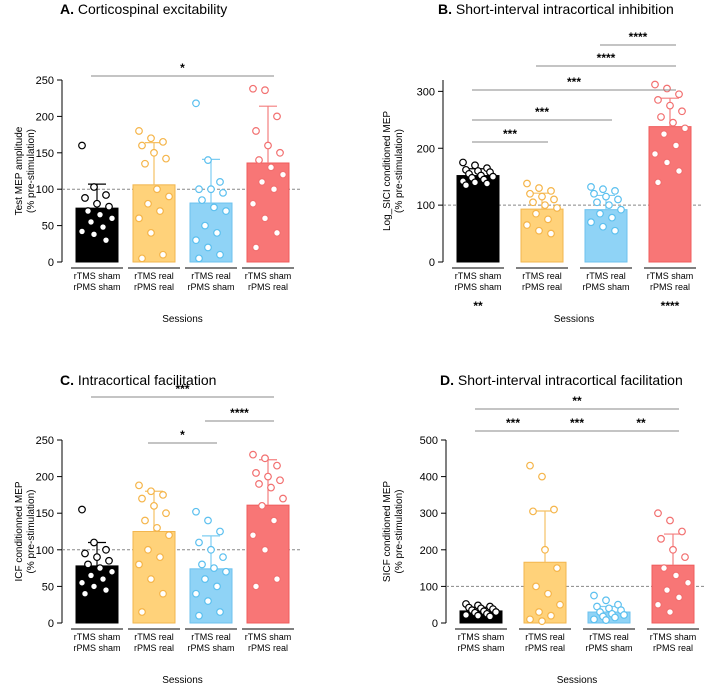 Image resolution: width=719 pixels, height=684 pixels. Describe the element at coordinates (147, 380) in the screenshot. I see `panel-title-text: Intracortical facilitation` at that location.